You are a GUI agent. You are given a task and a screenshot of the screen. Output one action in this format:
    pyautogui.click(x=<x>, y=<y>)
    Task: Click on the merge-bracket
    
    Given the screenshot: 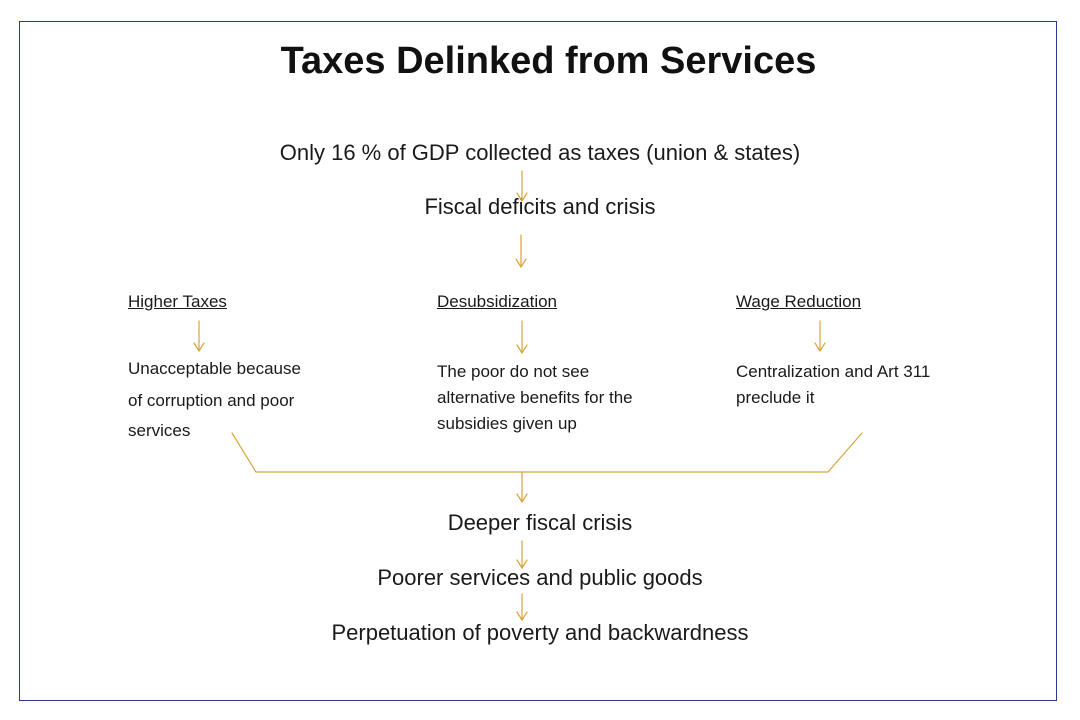 What is the action you would take?
    pyautogui.click(x=547, y=452)
    